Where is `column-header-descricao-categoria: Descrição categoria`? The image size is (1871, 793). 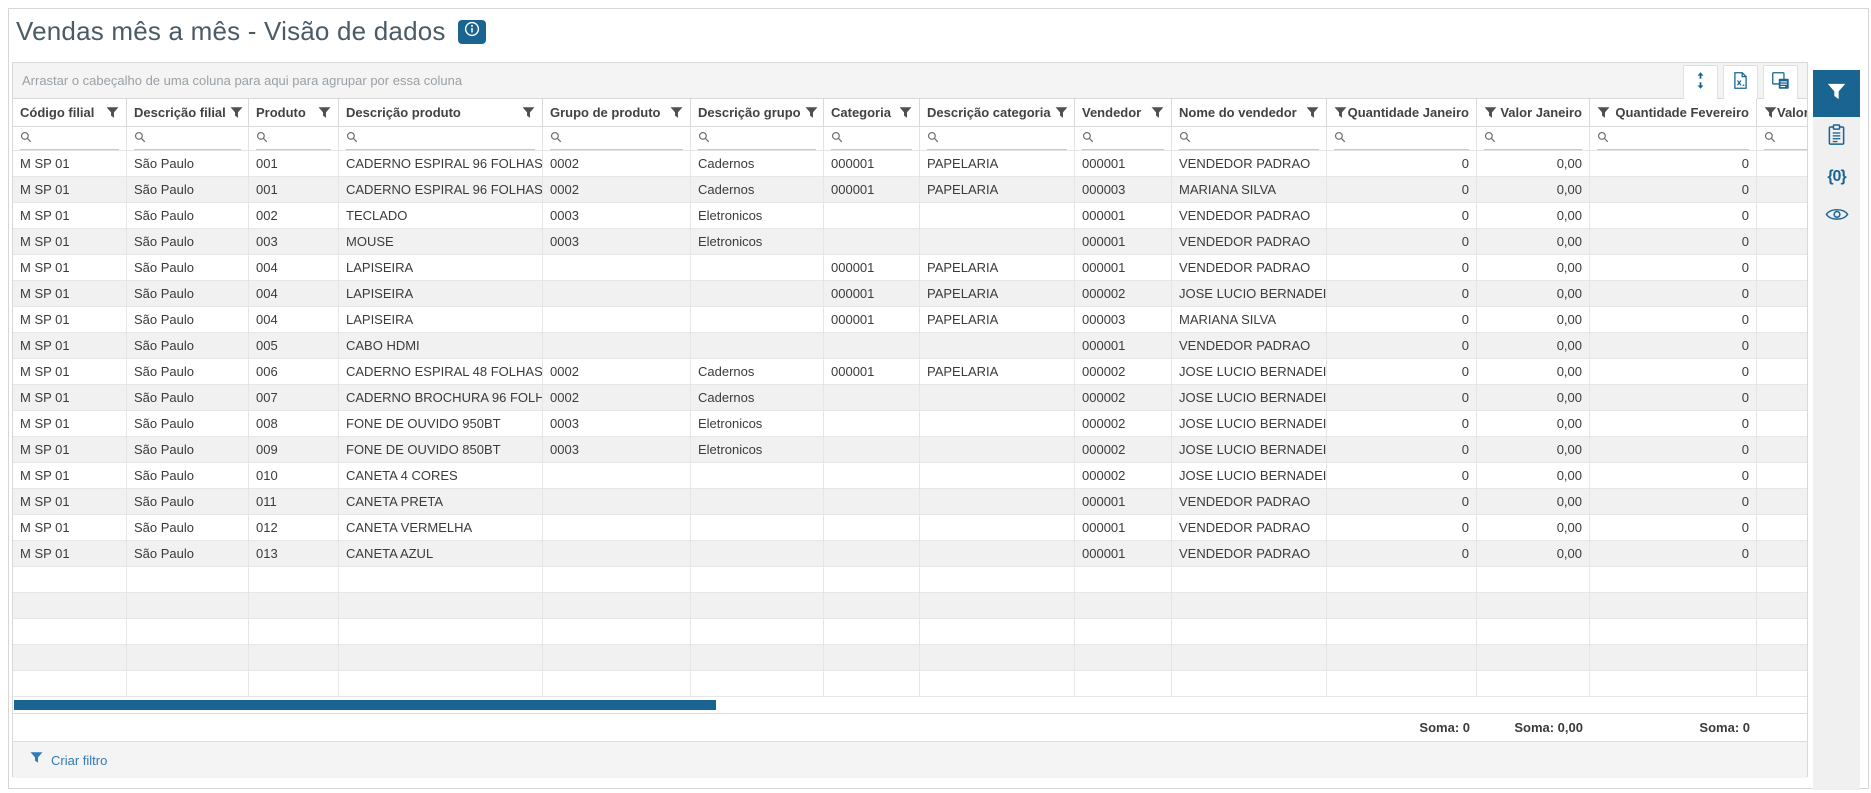
column-header-descricao-categoria: Descrição categoria is located at coordinates (997, 113).